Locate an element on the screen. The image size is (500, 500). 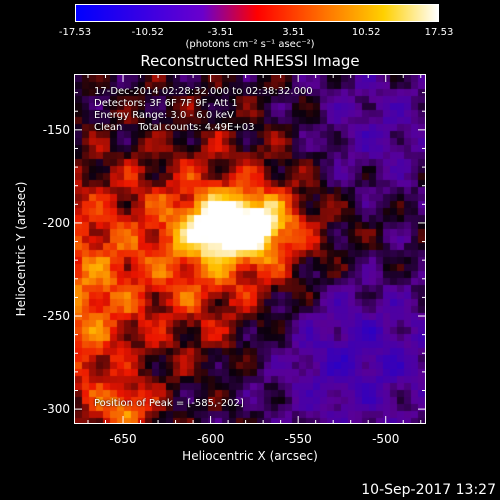
colorbar-tick-label: 17.53 is located at coordinates (439, 32).